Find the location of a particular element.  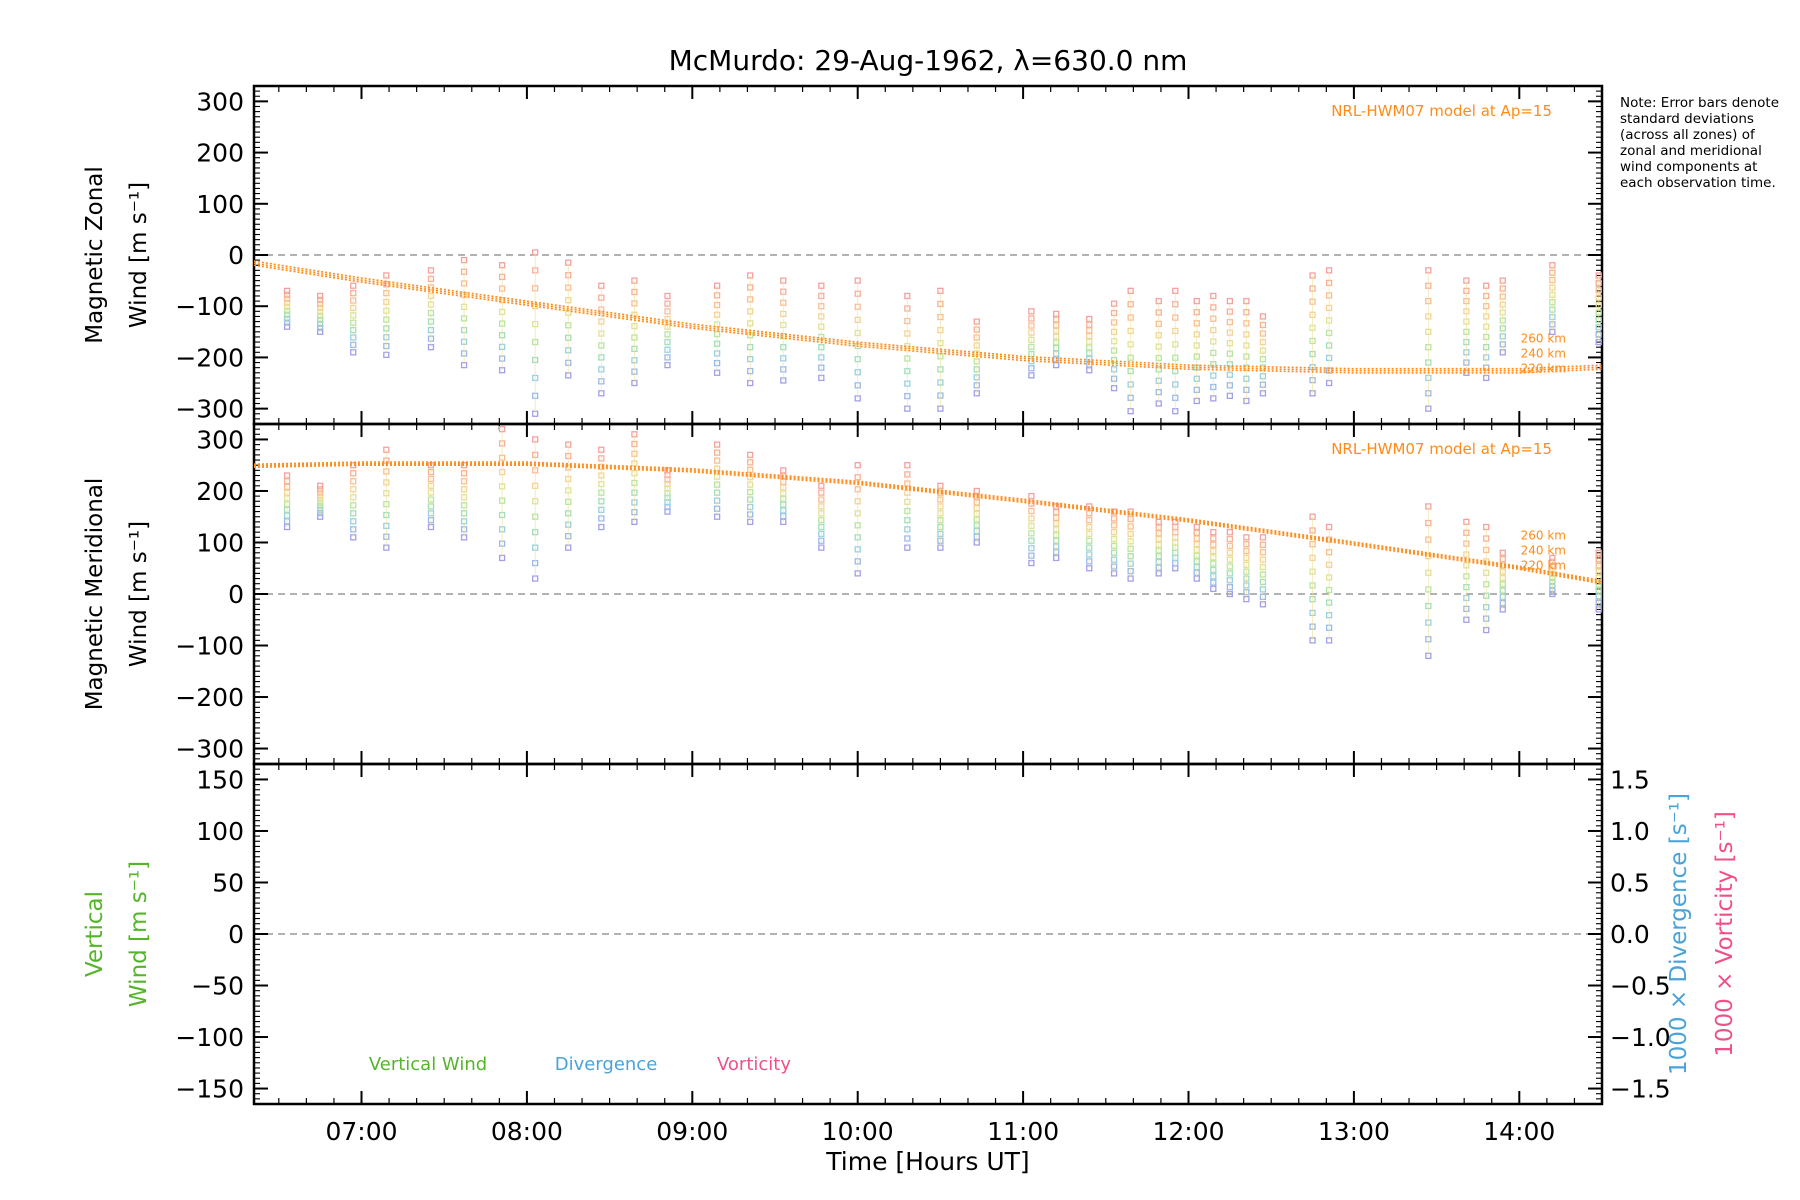

y-ticks: −150 −100 −50 0 50 100 150 is located at coordinates (221, 934).